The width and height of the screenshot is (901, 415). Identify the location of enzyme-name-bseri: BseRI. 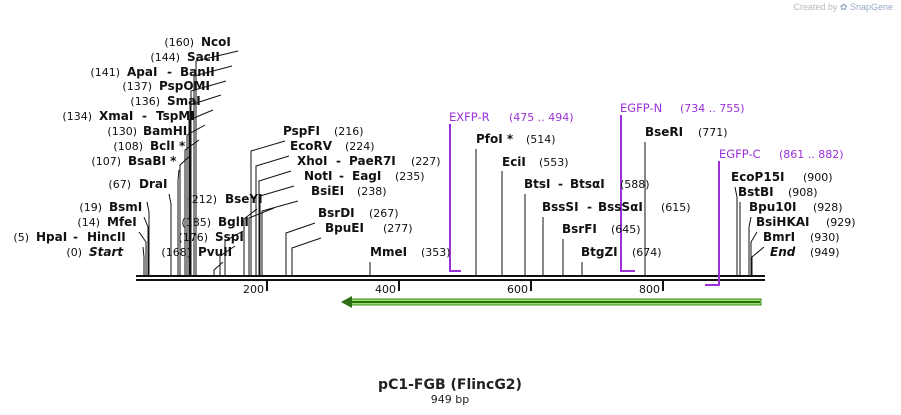
(664, 132).